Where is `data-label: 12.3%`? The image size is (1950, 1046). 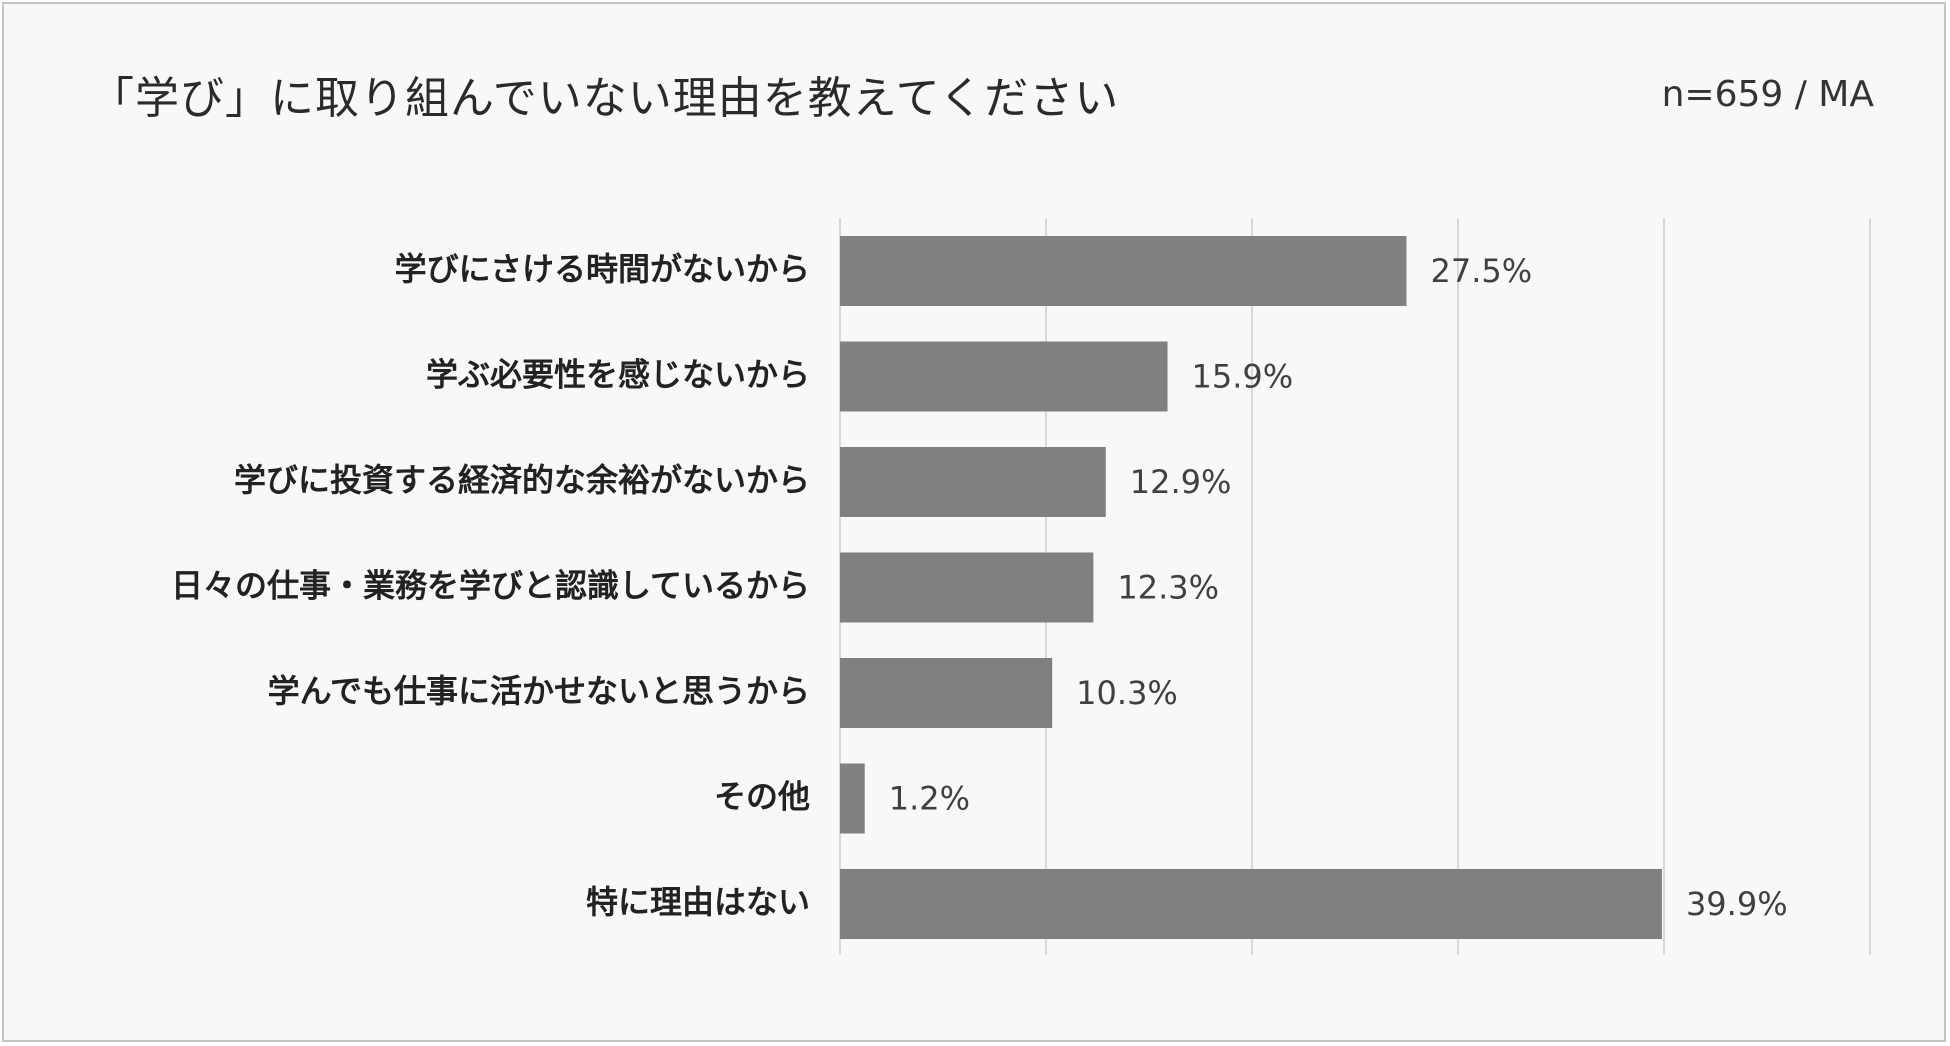
data-label: 12.3% is located at coordinates (1168, 588).